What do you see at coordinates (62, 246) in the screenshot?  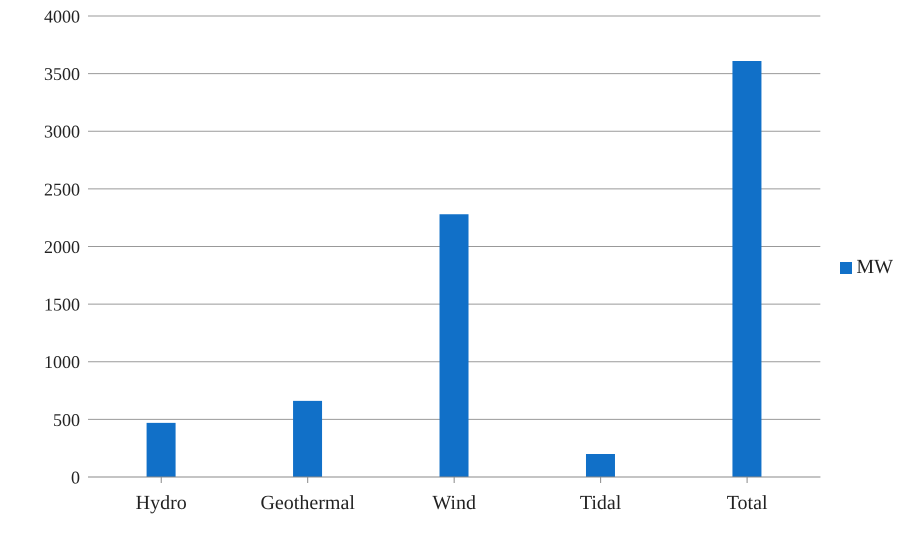 I see `y-tick-label: 2000` at bounding box center [62, 246].